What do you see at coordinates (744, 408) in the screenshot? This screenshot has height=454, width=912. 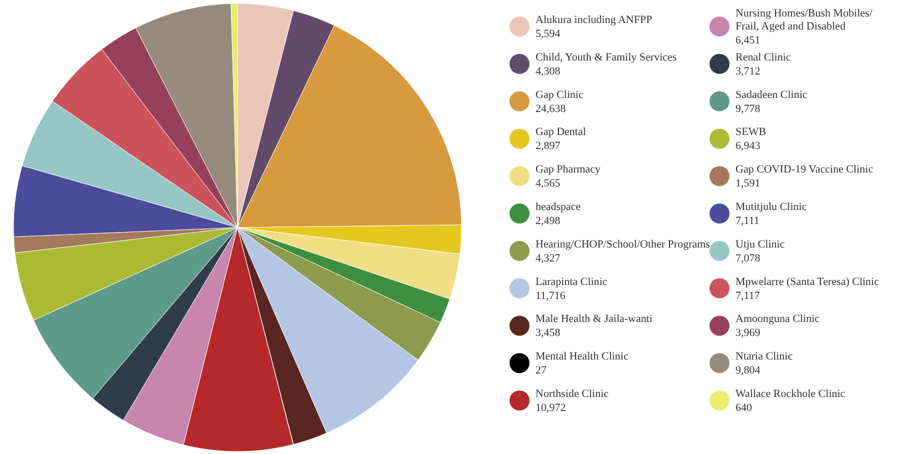 I see `data-label: 640` at bounding box center [744, 408].